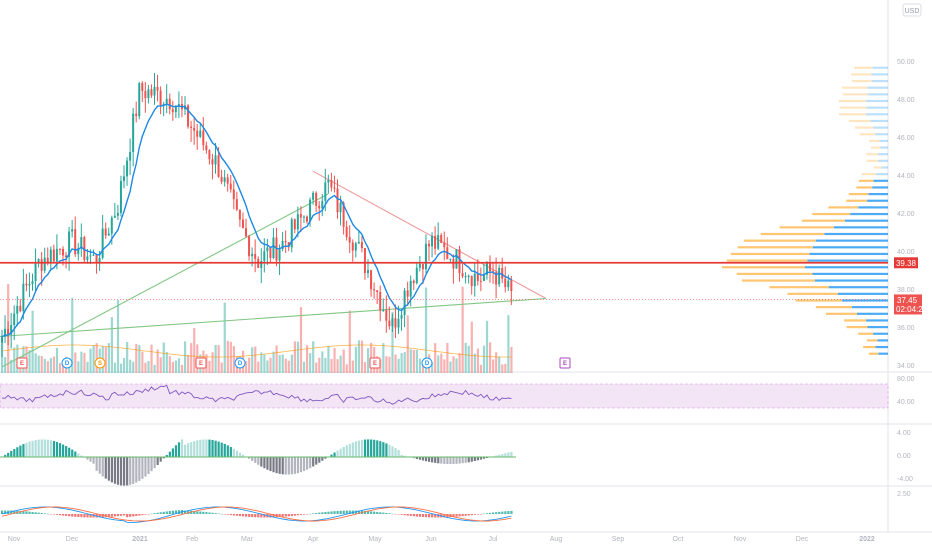 This screenshot has height=550, width=932. Describe the element at coordinates (100, 363) in the screenshot. I see `event-marker-split: S` at that location.